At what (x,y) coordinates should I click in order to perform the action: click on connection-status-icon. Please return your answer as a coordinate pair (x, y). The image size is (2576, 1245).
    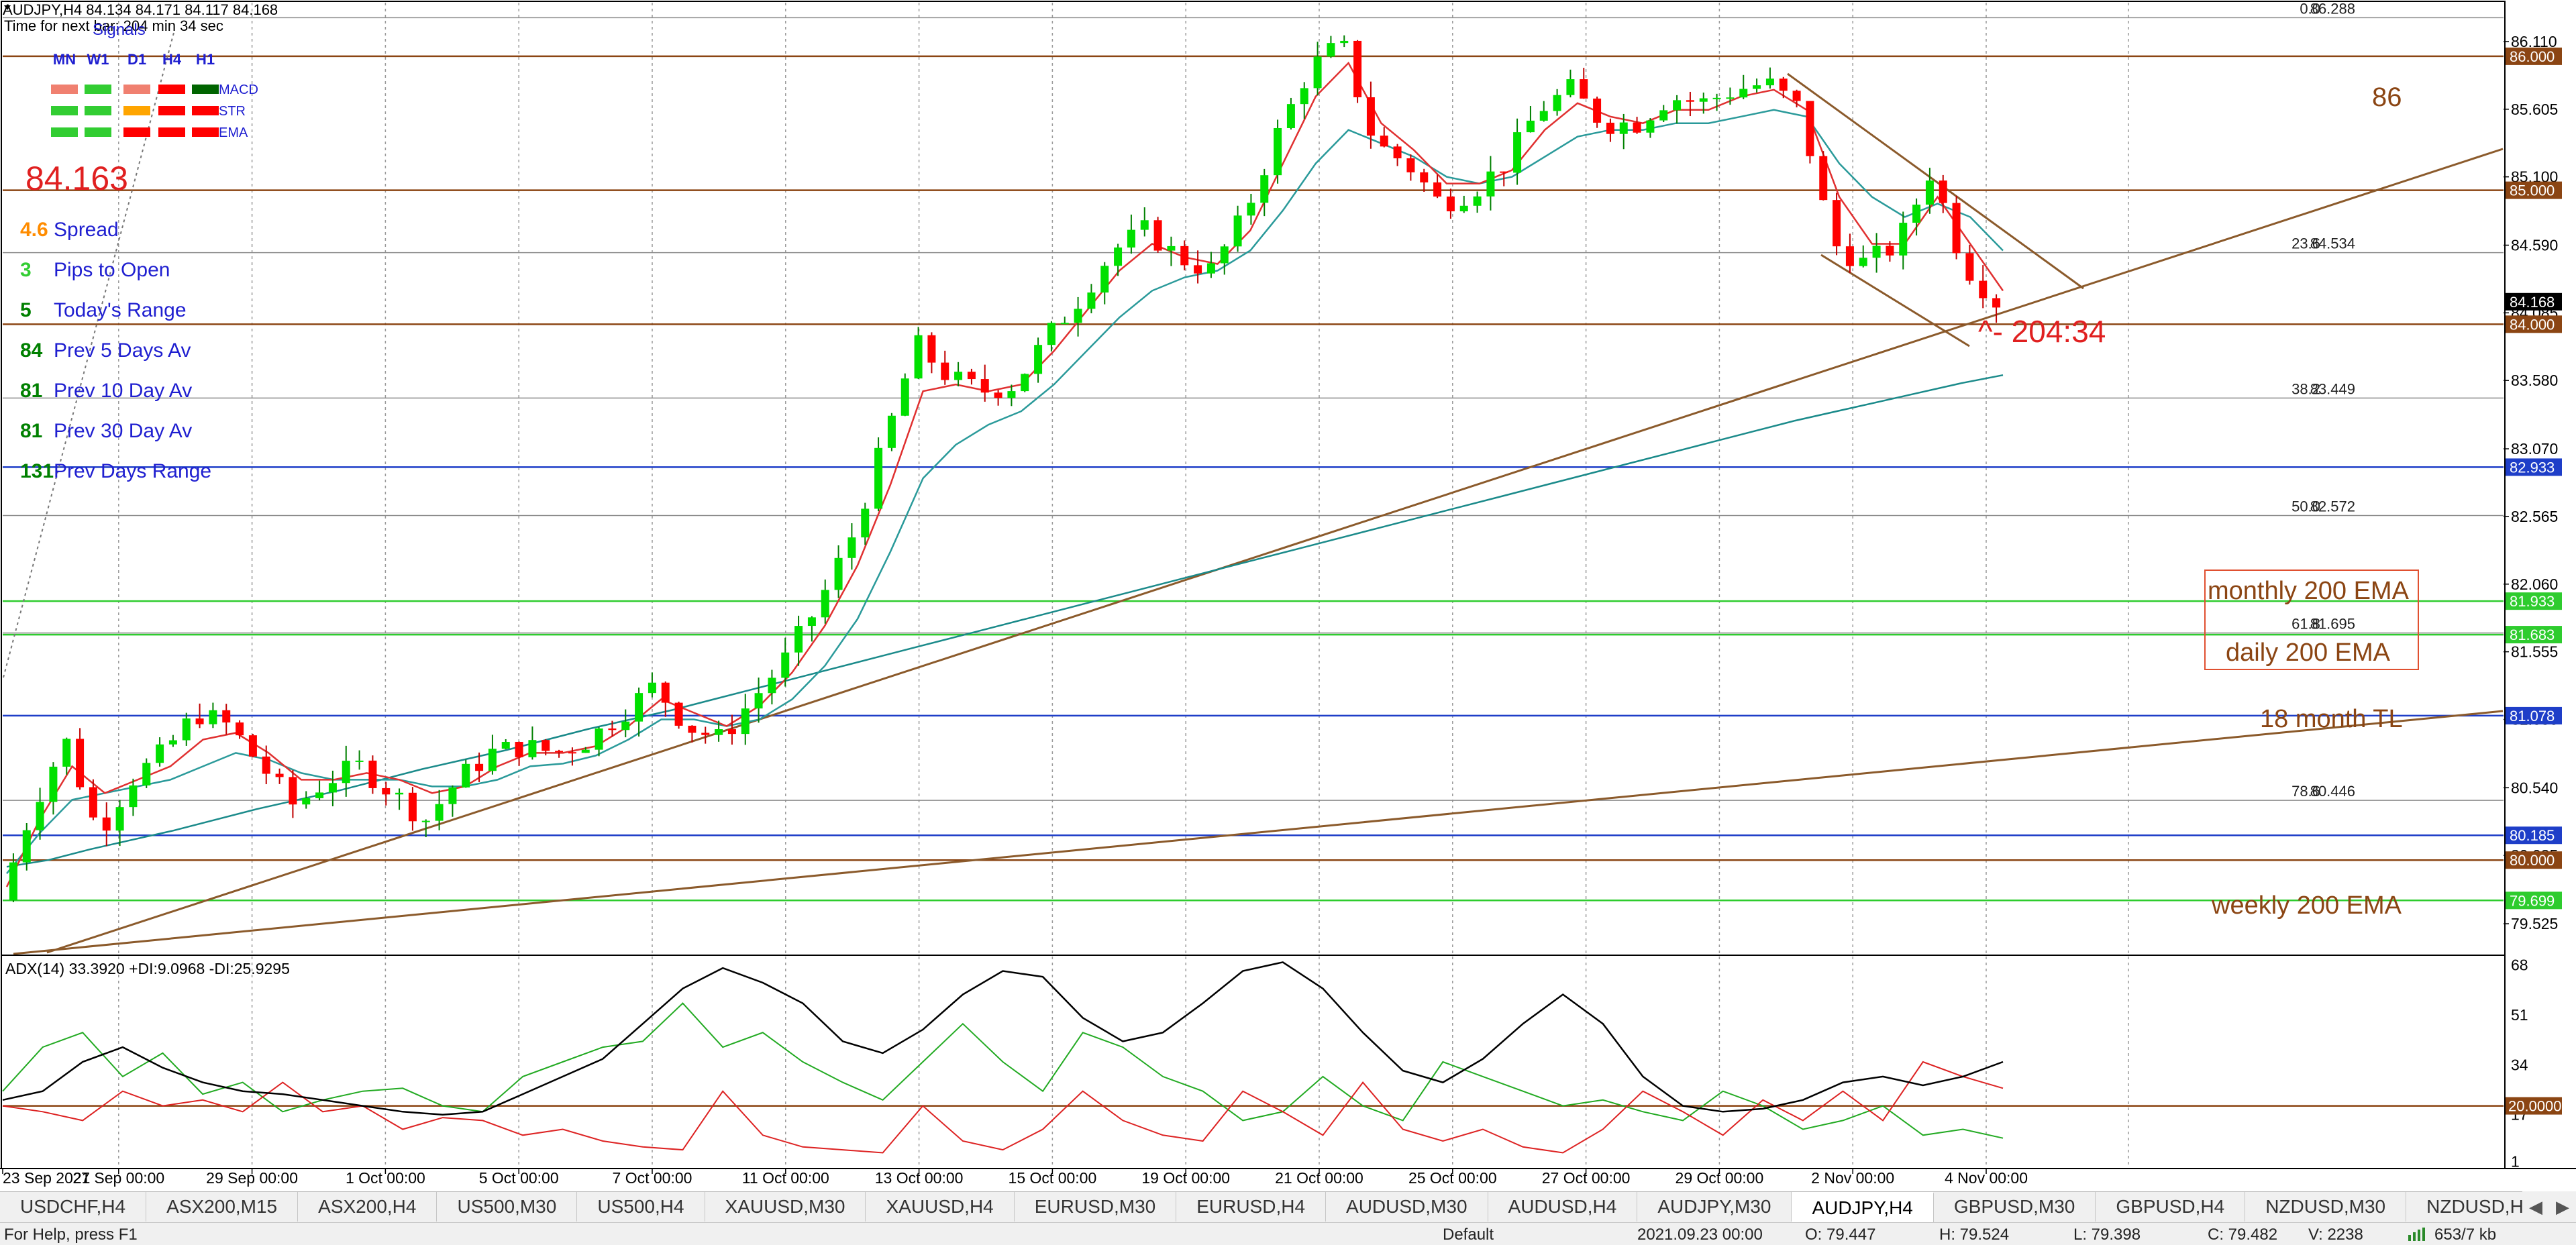
    Looking at the image, I should click on (2419, 1234).